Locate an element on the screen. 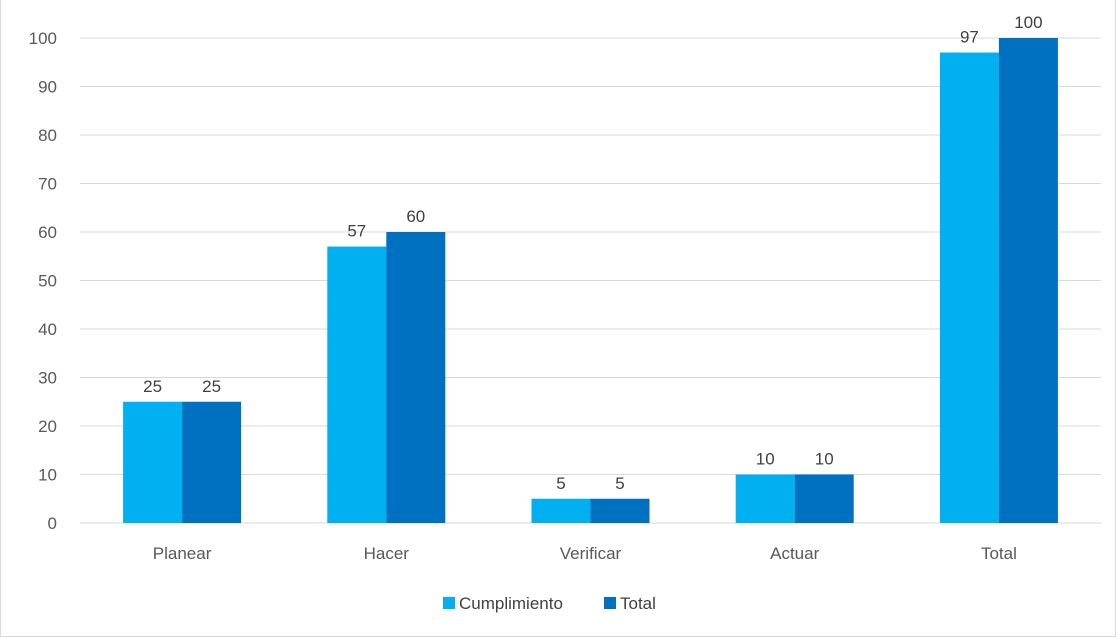 The image size is (1118, 639). y-tick-label: 90 is located at coordinates (47, 87).